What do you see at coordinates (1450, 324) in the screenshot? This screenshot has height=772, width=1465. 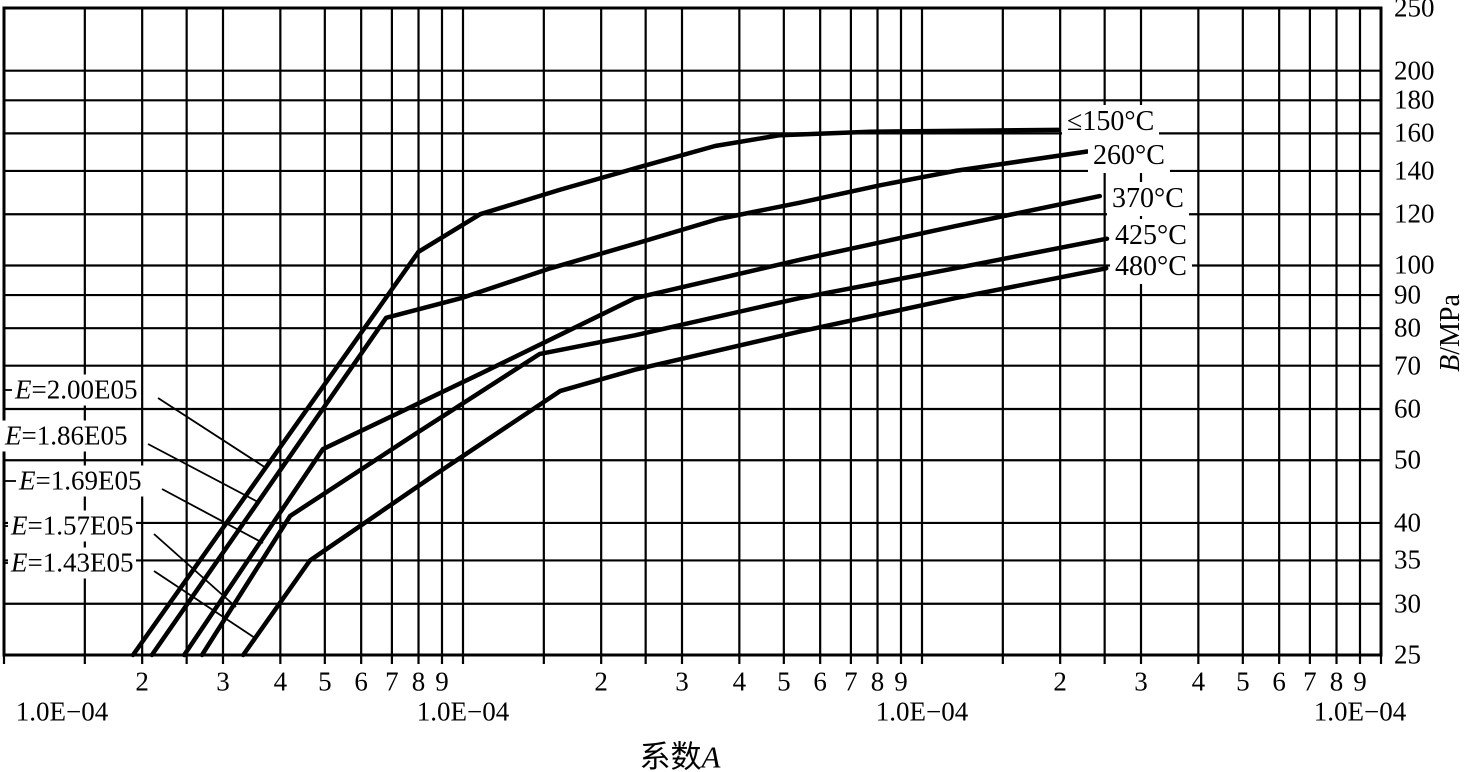 I see `y-axis-title-text: /MPa` at bounding box center [1450, 324].